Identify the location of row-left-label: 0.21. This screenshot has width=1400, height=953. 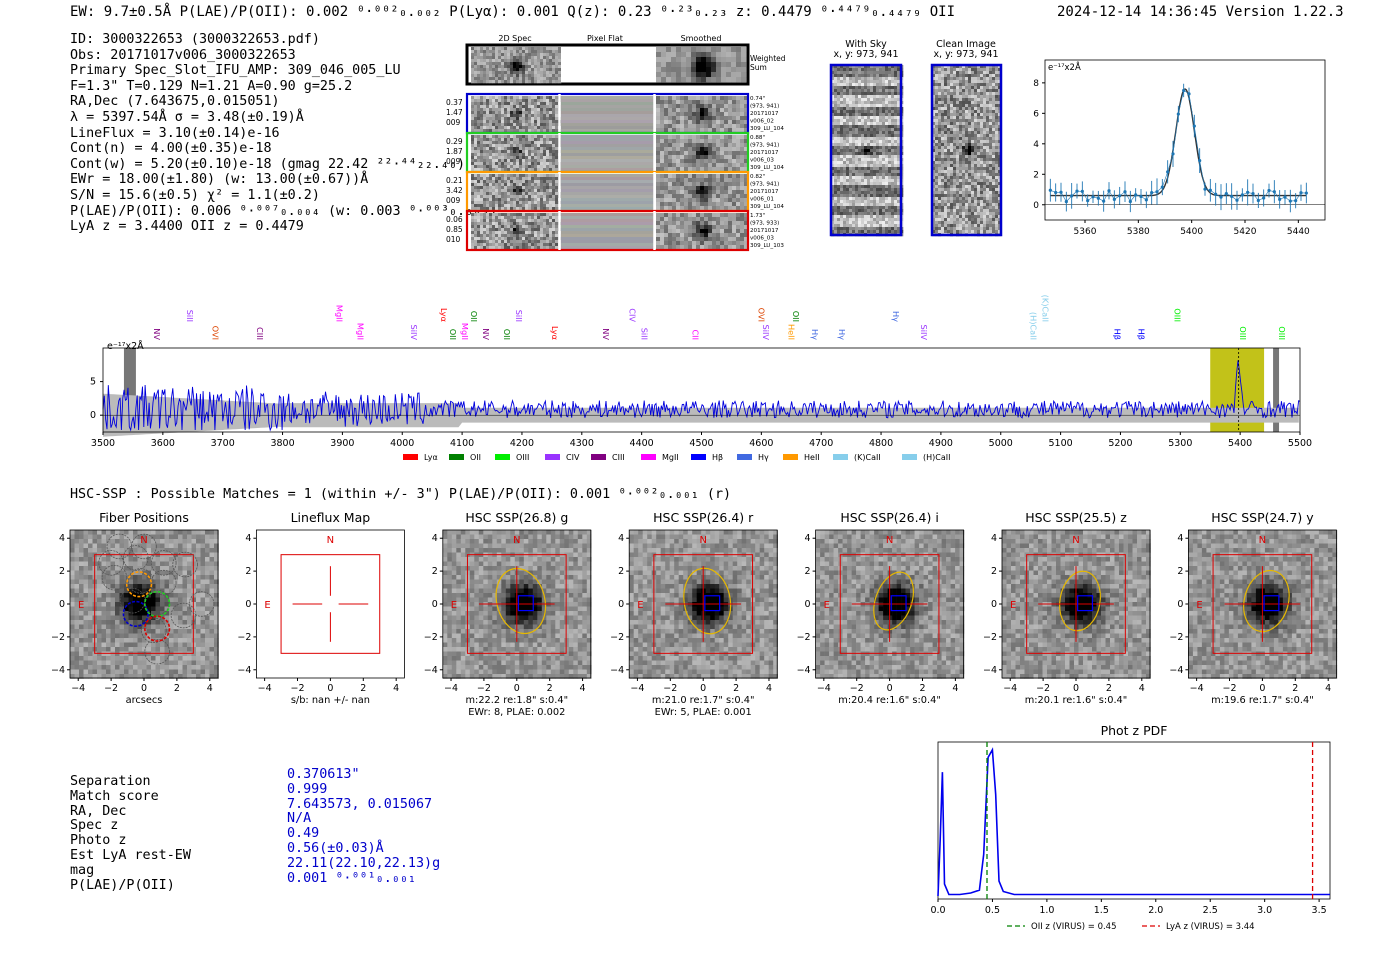
(454, 180).